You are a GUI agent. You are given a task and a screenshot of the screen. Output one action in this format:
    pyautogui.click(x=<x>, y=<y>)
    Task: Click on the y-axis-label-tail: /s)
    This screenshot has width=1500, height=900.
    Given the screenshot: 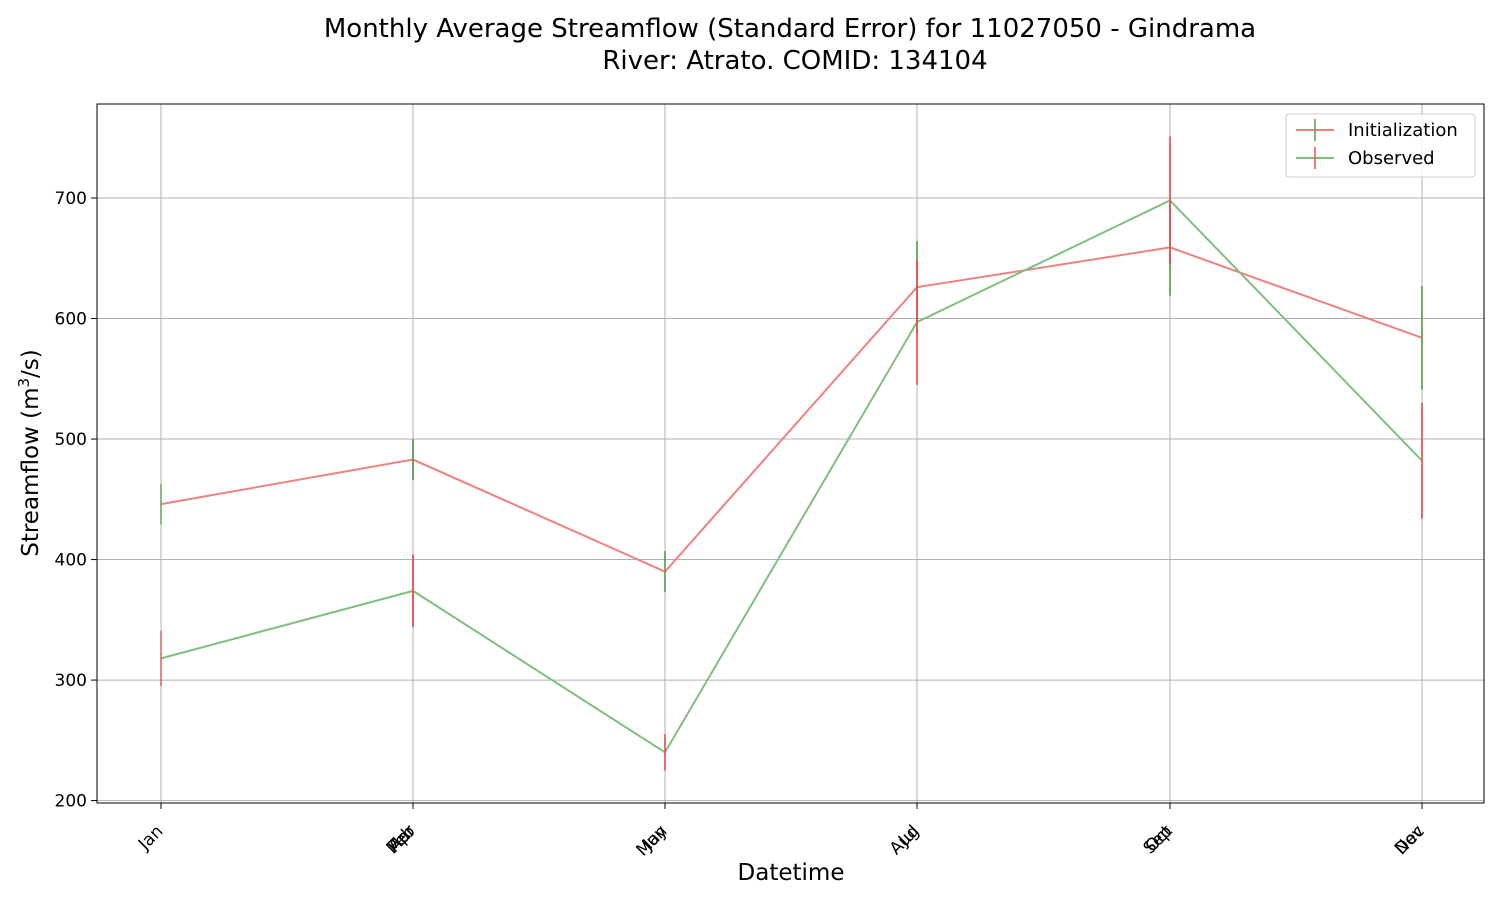 What is the action you would take?
    pyautogui.click(x=31, y=363)
    